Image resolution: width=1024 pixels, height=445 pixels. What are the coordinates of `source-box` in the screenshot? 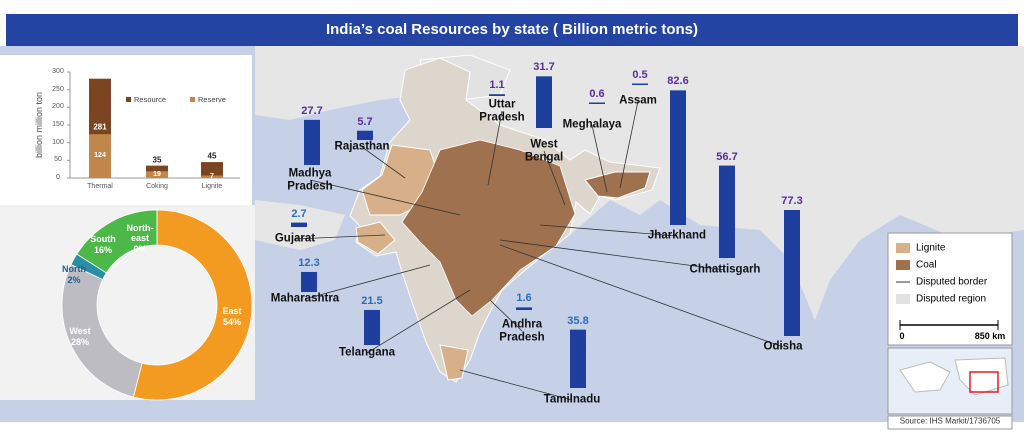 It's located at (950, 422).